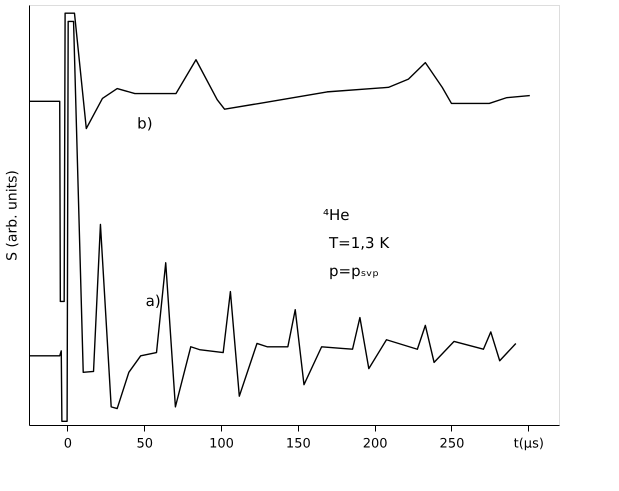 The image size is (619, 491). I want to click on y-axis-title: S (arb. units), so click(12, 215).